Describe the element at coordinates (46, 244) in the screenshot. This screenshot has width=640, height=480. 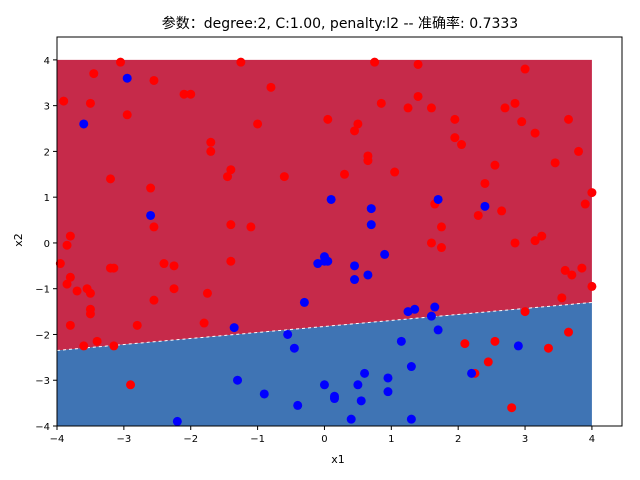
I see `y-axis: −4 −3 −2 −1 0 1 2 3 4` at that location.